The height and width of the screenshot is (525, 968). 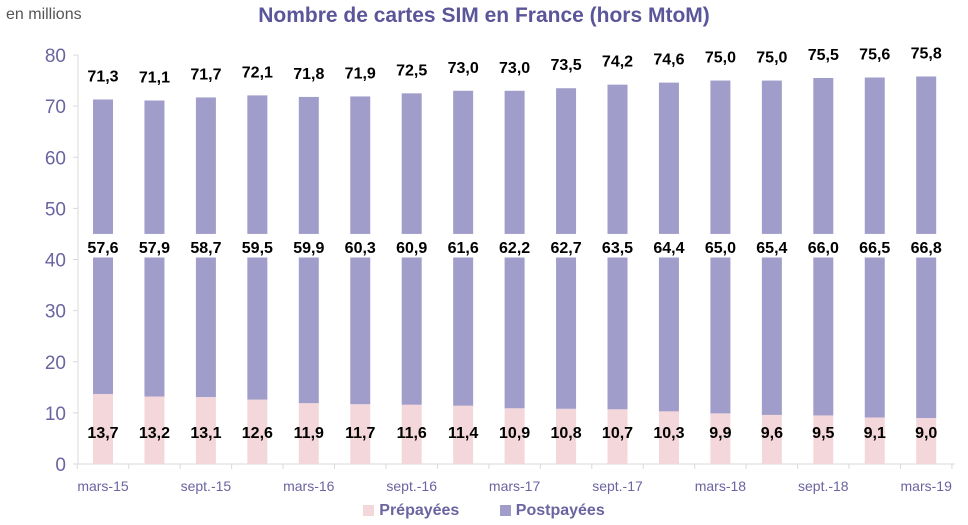 What do you see at coordinates (257, 72) in the screenshot?
I see `total-label: 72,1` at bounding box center [257, 72].